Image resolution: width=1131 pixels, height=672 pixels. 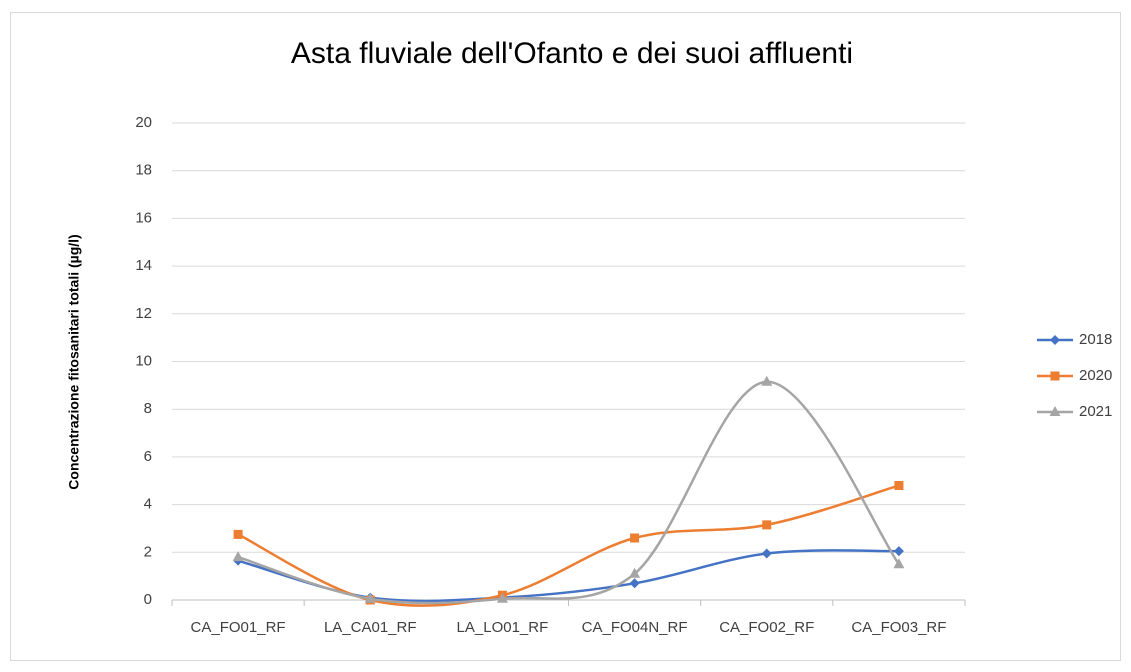 I want to click on y-tick-label: 8, so click(x=148, y=408).